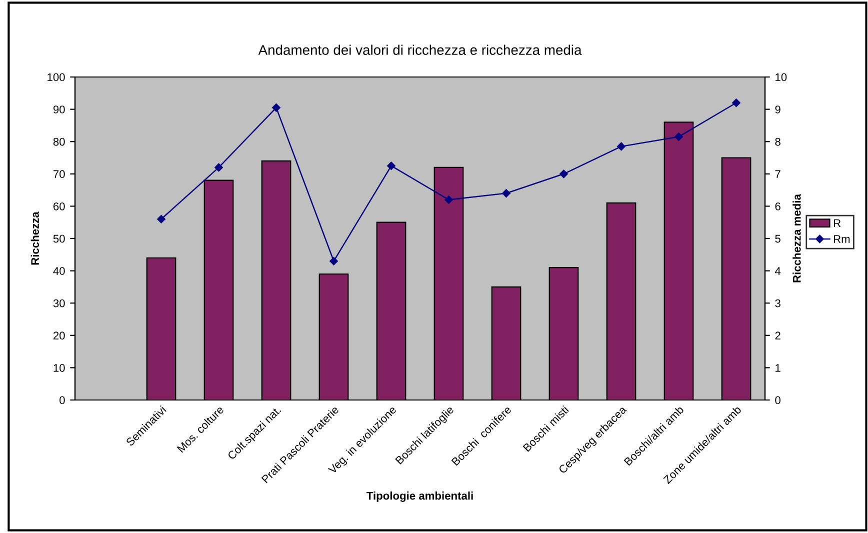 This screenshot has height=533, width=868. Describe the element at coordinates (842, 239) in the screenshot. I see `legend-label: Rm` at that location.